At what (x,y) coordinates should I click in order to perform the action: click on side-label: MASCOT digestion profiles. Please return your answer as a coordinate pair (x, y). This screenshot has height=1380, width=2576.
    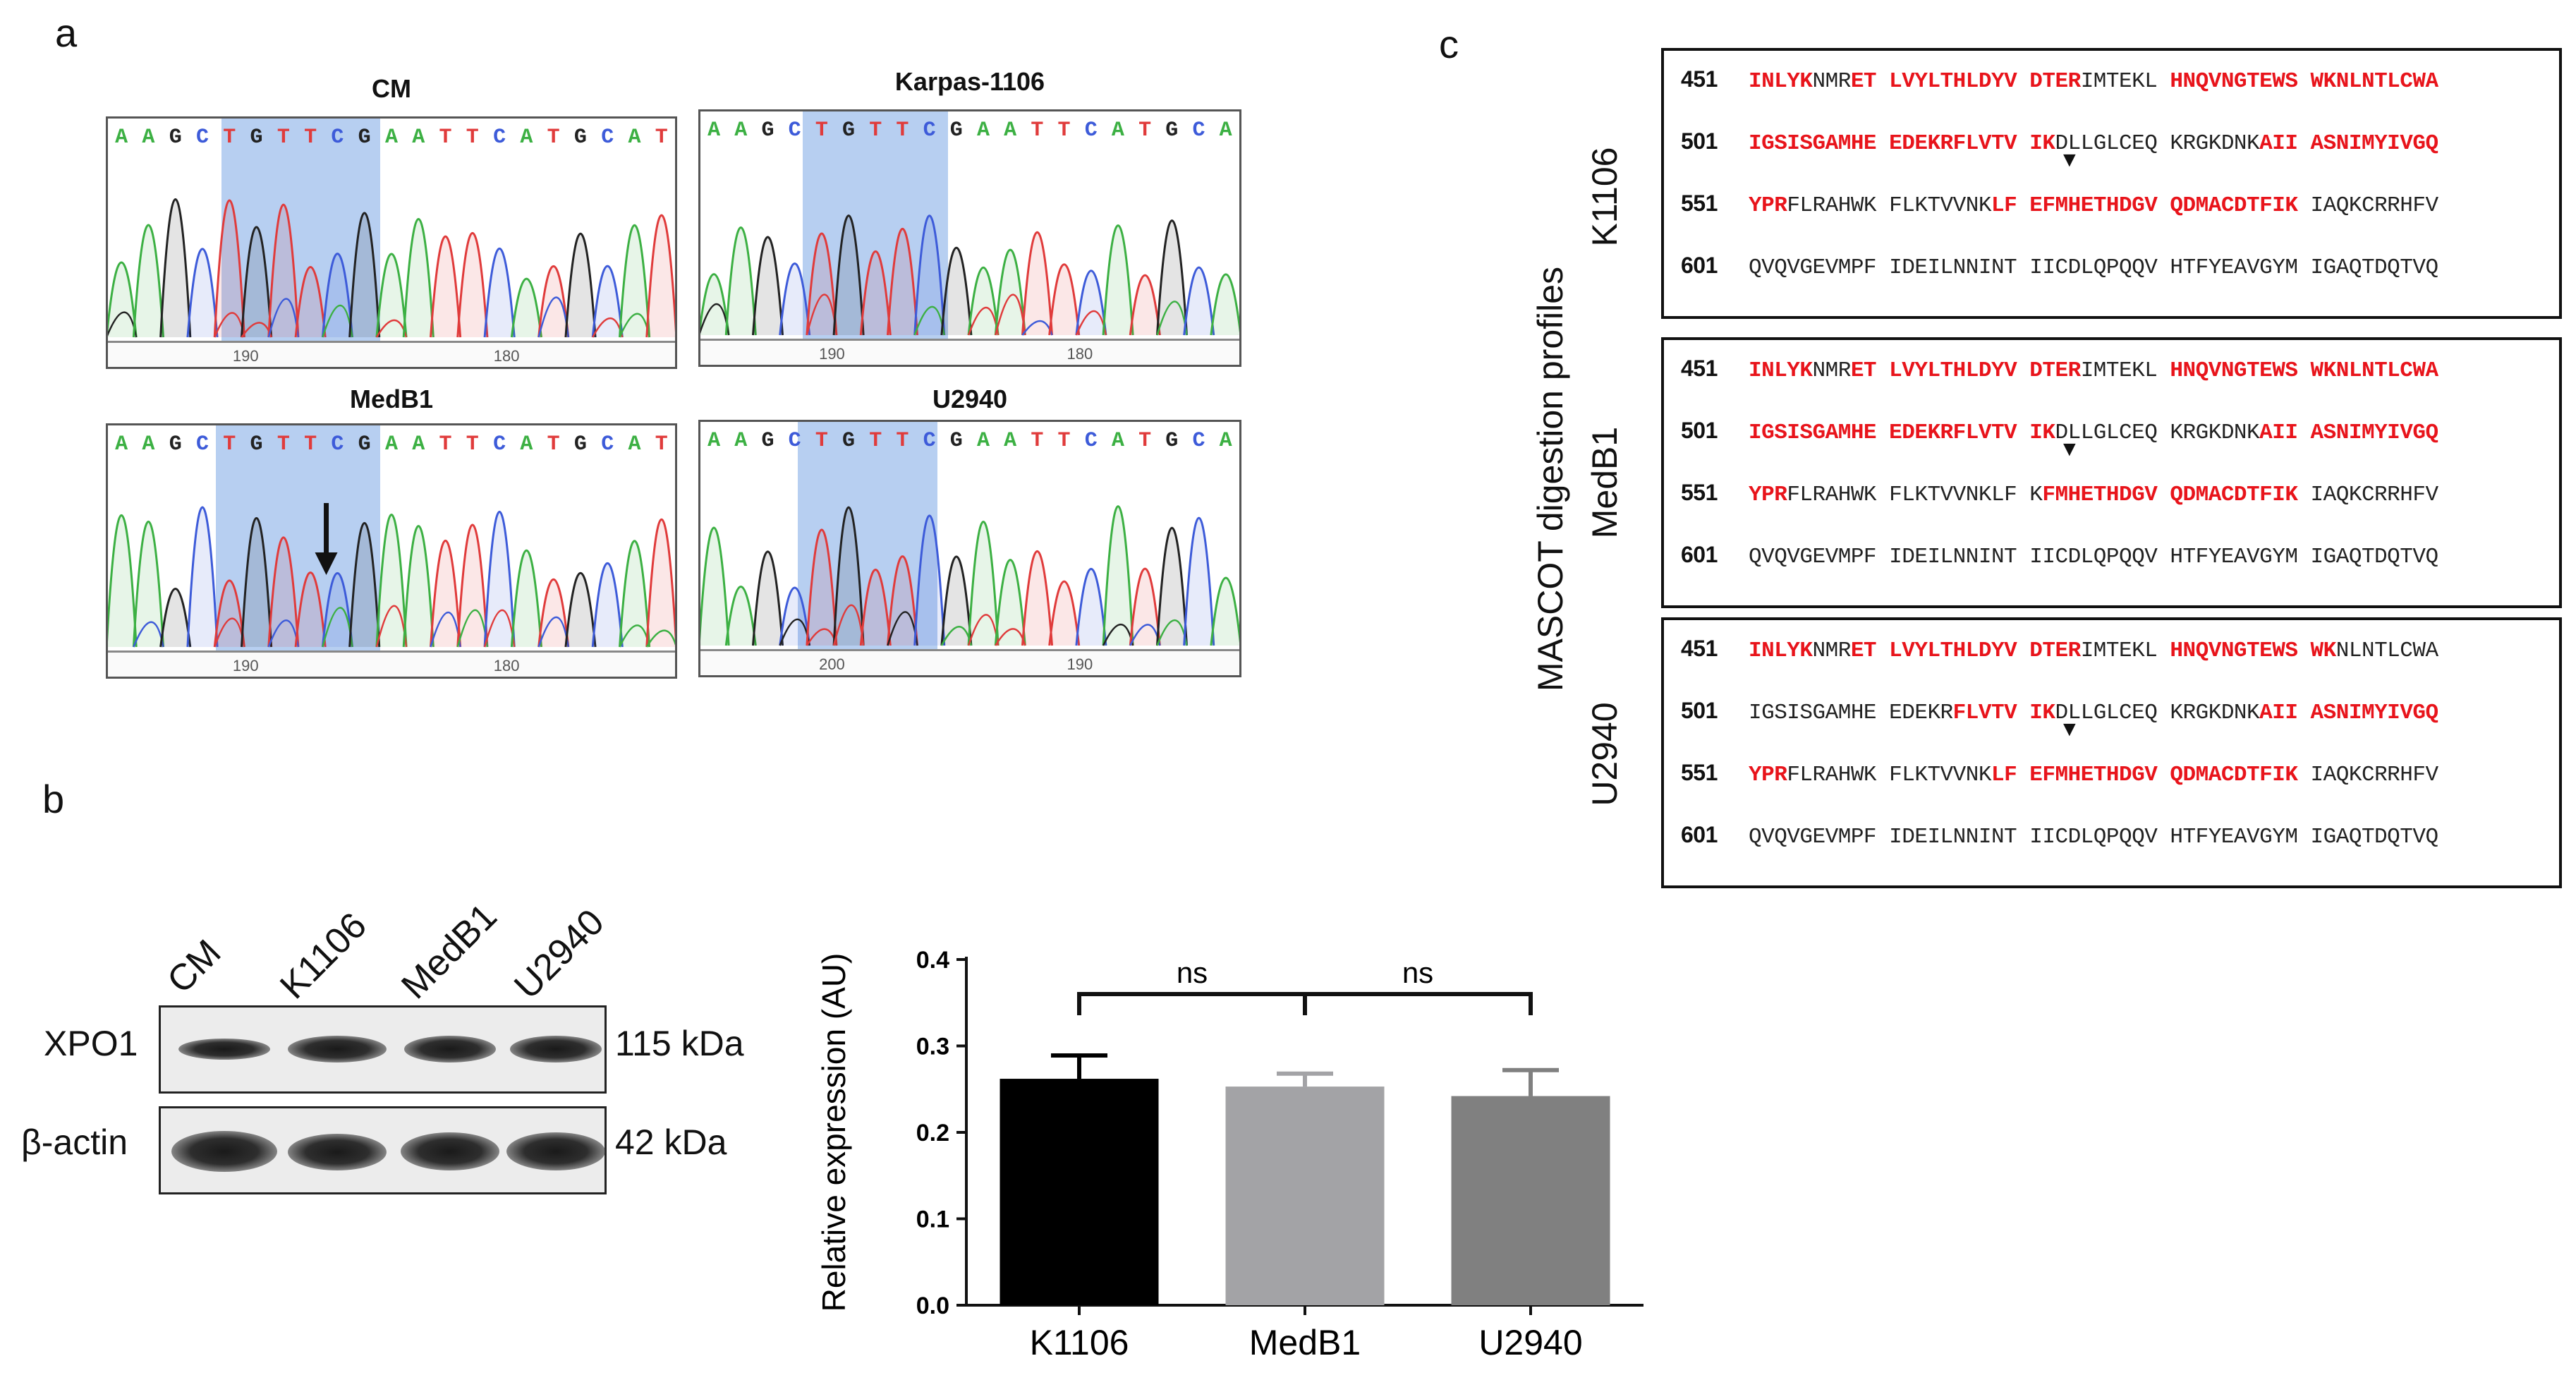
    Looking at the image, I should click on (1551, 479).